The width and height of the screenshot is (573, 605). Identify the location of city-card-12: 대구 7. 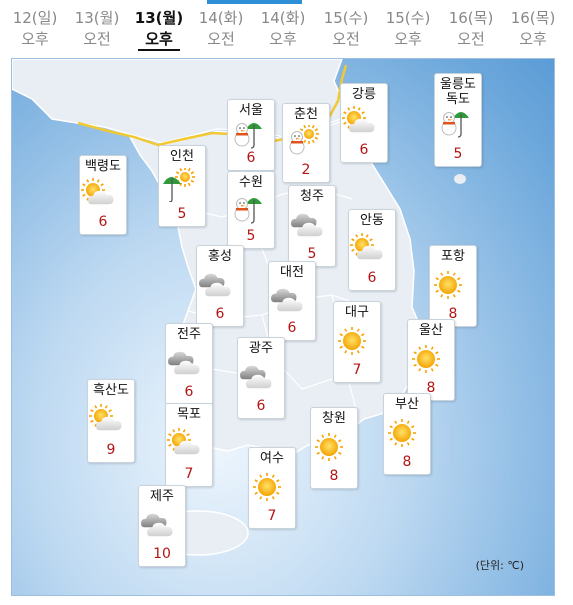
(357, 342).